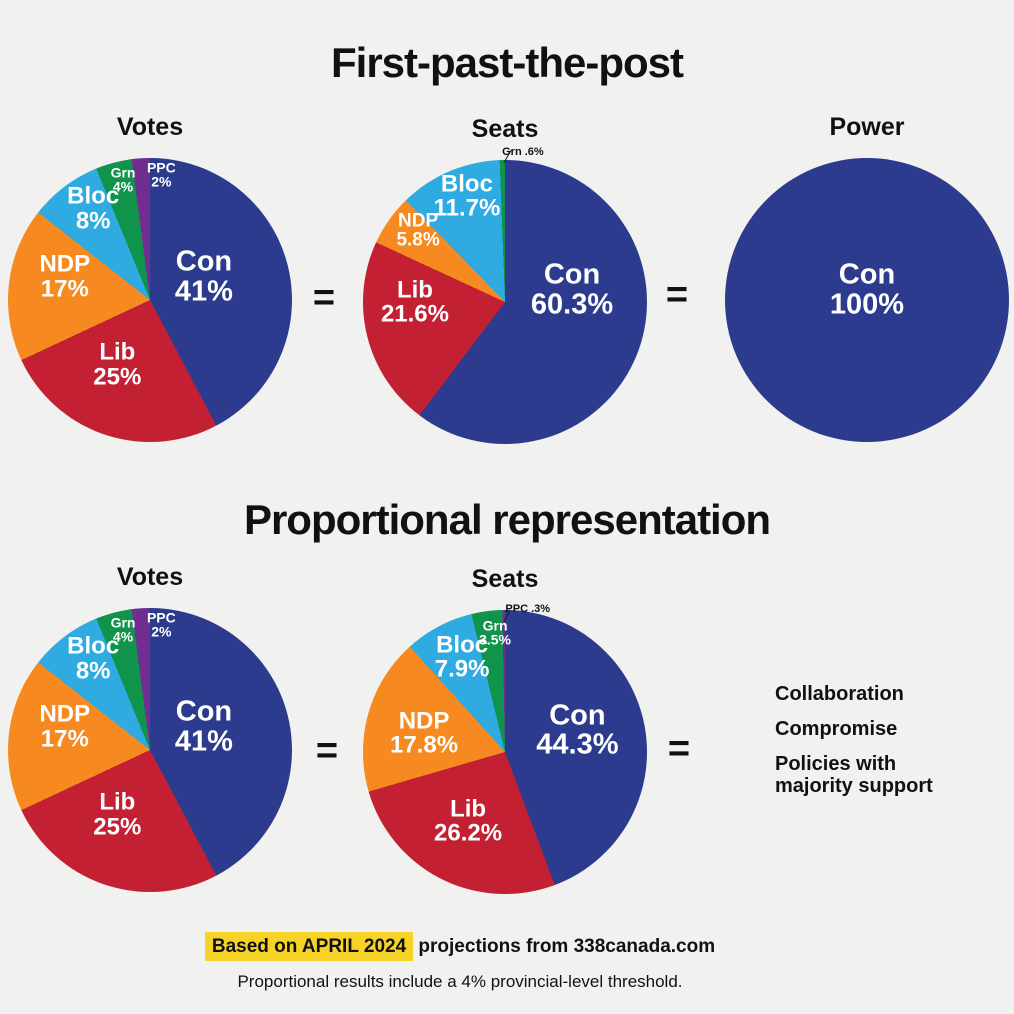  I want to click on slice-label-fptp-votes-bloc: Bloc 8%, so click(93, 208).